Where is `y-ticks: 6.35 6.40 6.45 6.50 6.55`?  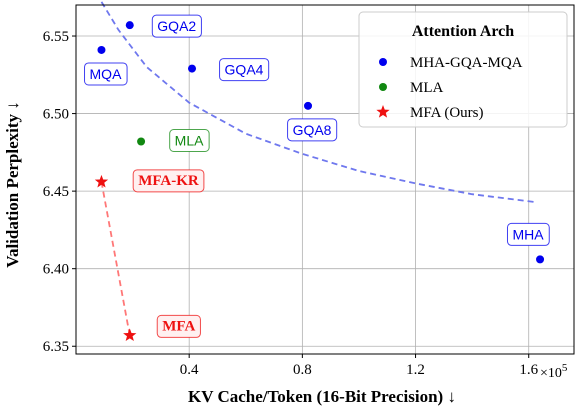 y-ticks: 6.35 6.40 6.45 6.50 6.55 is located at coordinates (59, 192).